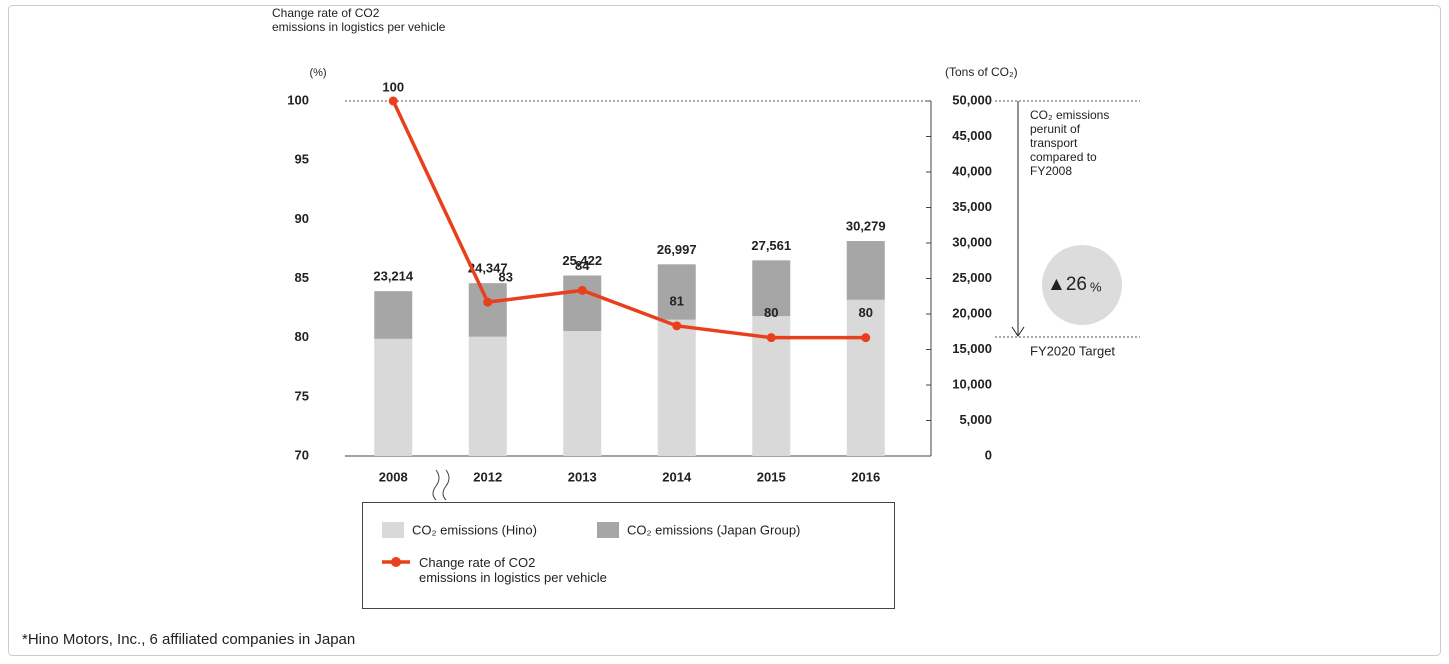 This screenshot has height=664, width=1449. What do you see at coordinates (396, 562) in the screenshot?
I see `legend-dot` at bounding box center [396, 562].